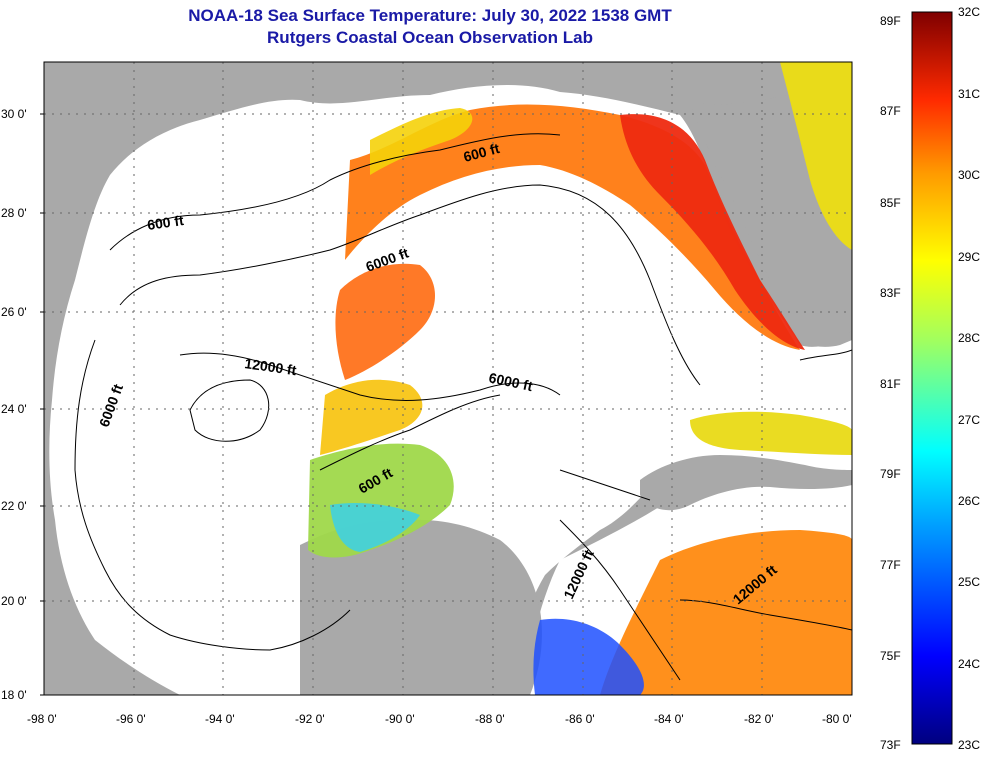 Image resolution: width=992 pixels, height=761 pixels. I want to click on cb-f-89: 89F, so click(890, 21).